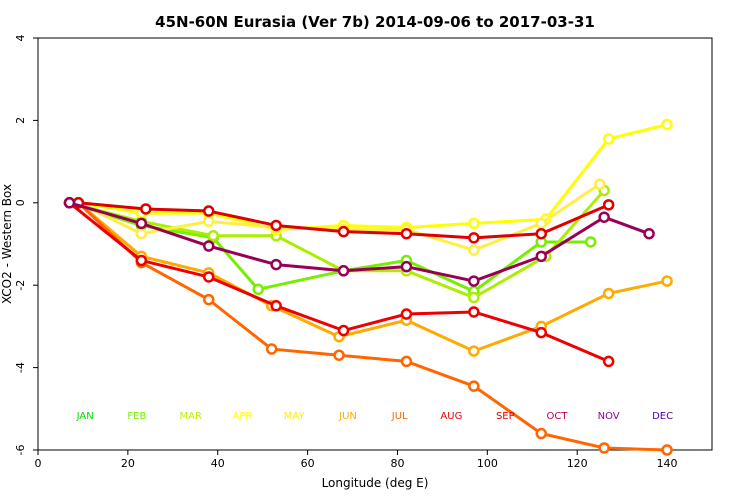 The width and height of the screenshot is (750, 504). Describe the element at coordinates (662, 416) in the screenshot. I see `month-label: DEC` at that location.